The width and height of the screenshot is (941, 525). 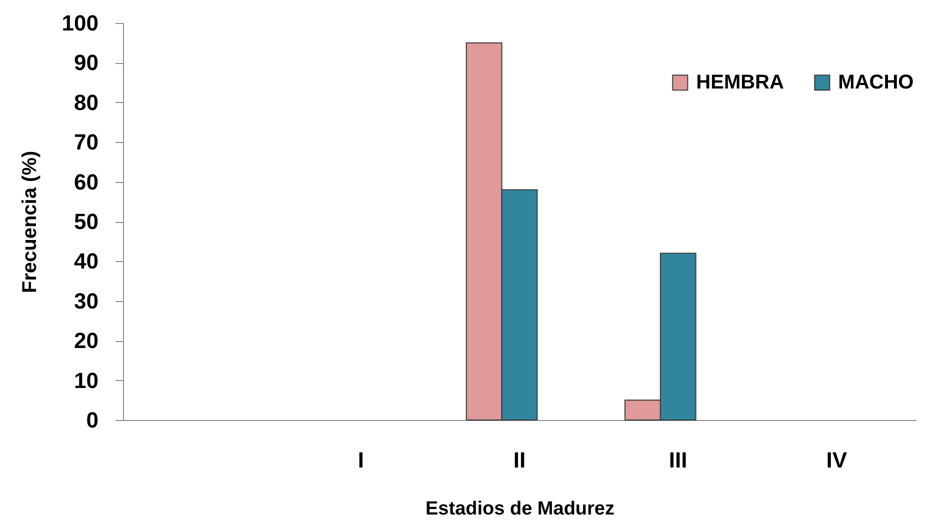 I want to click on y-tick-label: 50, so click(x=86, y=221).